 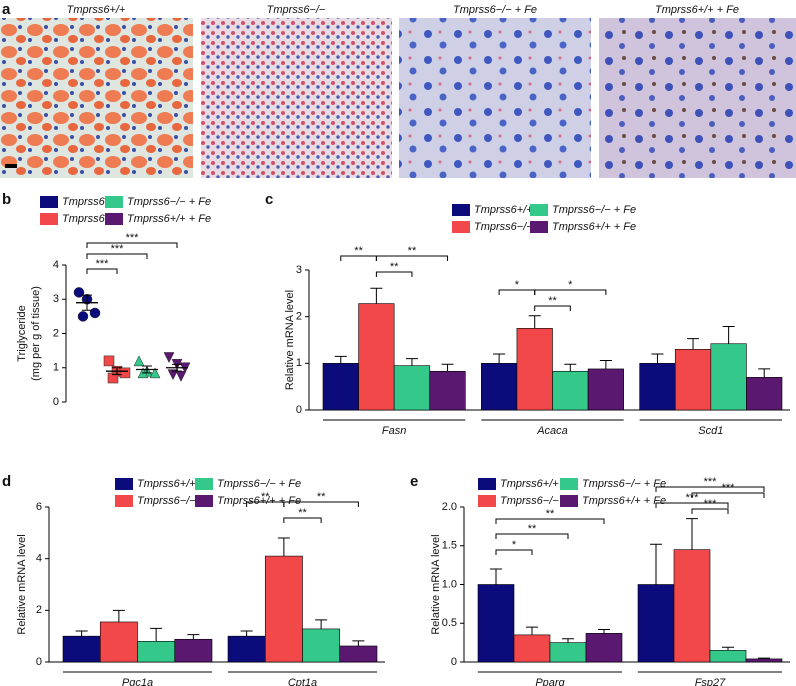 I want to click on x-tick-label: Scd1, so click(x=710, y=431).